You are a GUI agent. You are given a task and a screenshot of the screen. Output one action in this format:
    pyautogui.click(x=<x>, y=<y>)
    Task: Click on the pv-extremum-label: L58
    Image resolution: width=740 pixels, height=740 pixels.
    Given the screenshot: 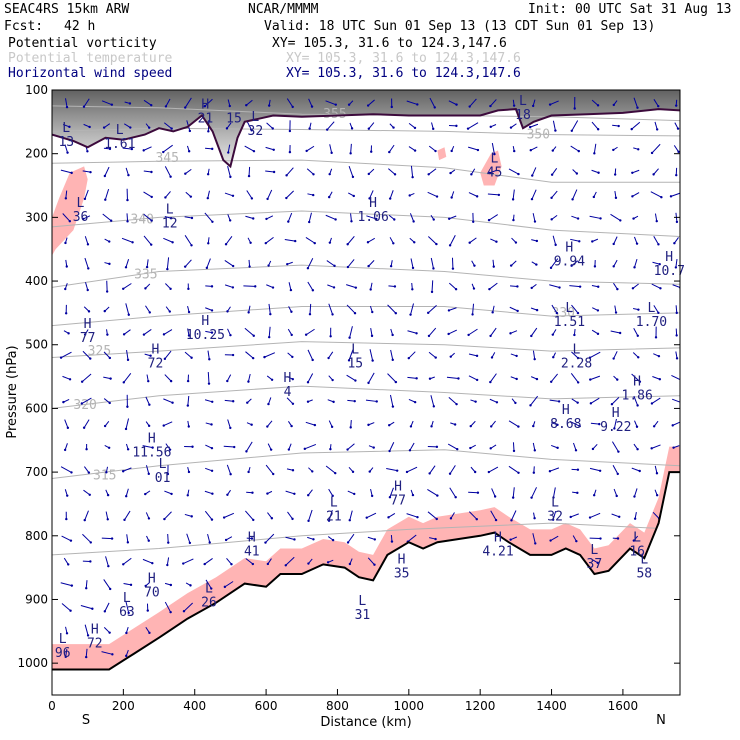 What is the action you would take?
    pyautogui.click(x=644, y=567)
    